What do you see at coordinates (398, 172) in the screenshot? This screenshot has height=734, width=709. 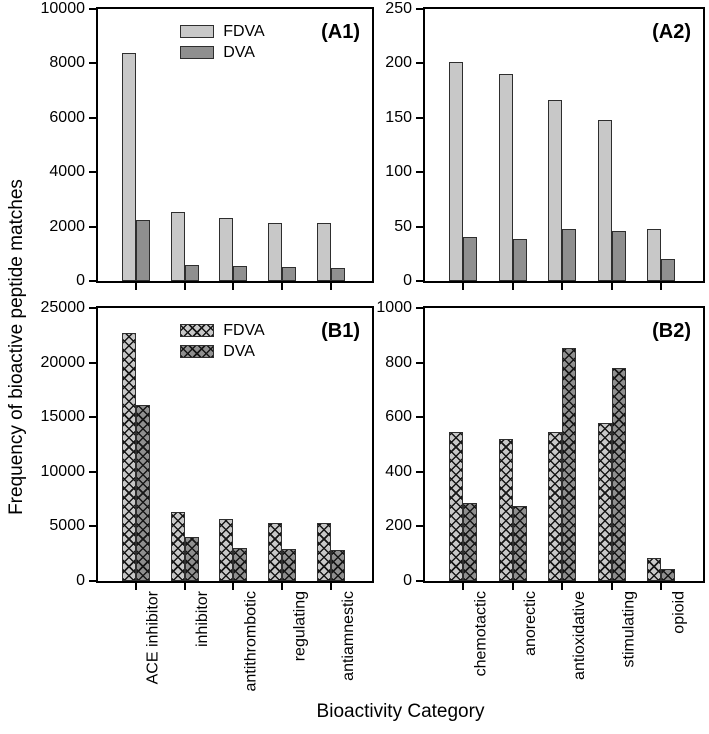 I see `y-tick-label: 100` at bounding box center [398, 172].